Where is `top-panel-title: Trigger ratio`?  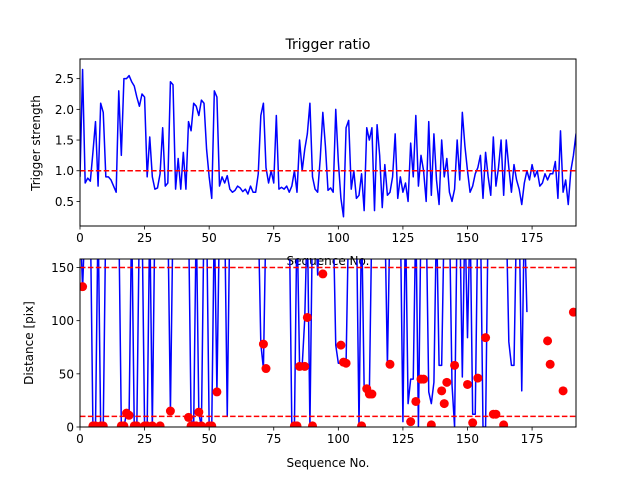 top-panel-title: Trigger ratio is located at coordinates (327, 45).